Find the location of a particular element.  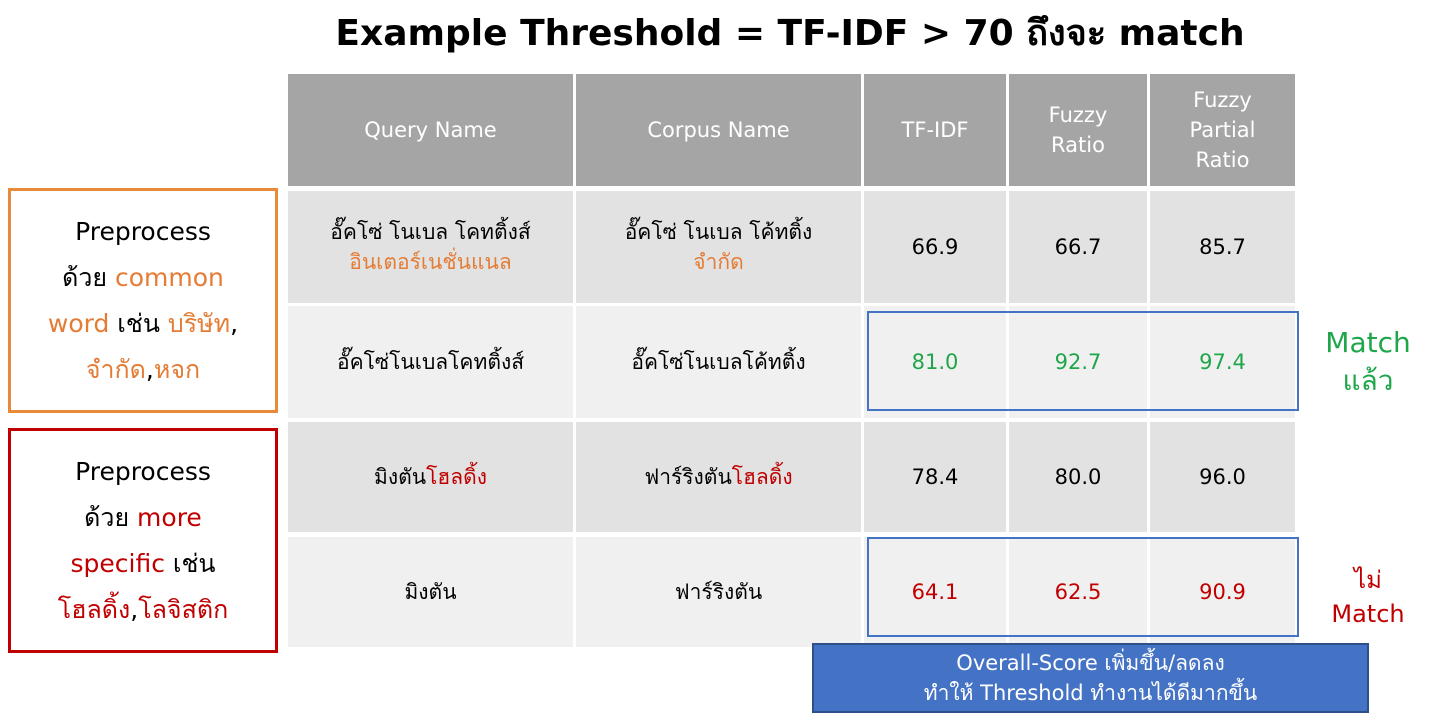

header-query-label: Query Name is located at coordinates (430, 130).